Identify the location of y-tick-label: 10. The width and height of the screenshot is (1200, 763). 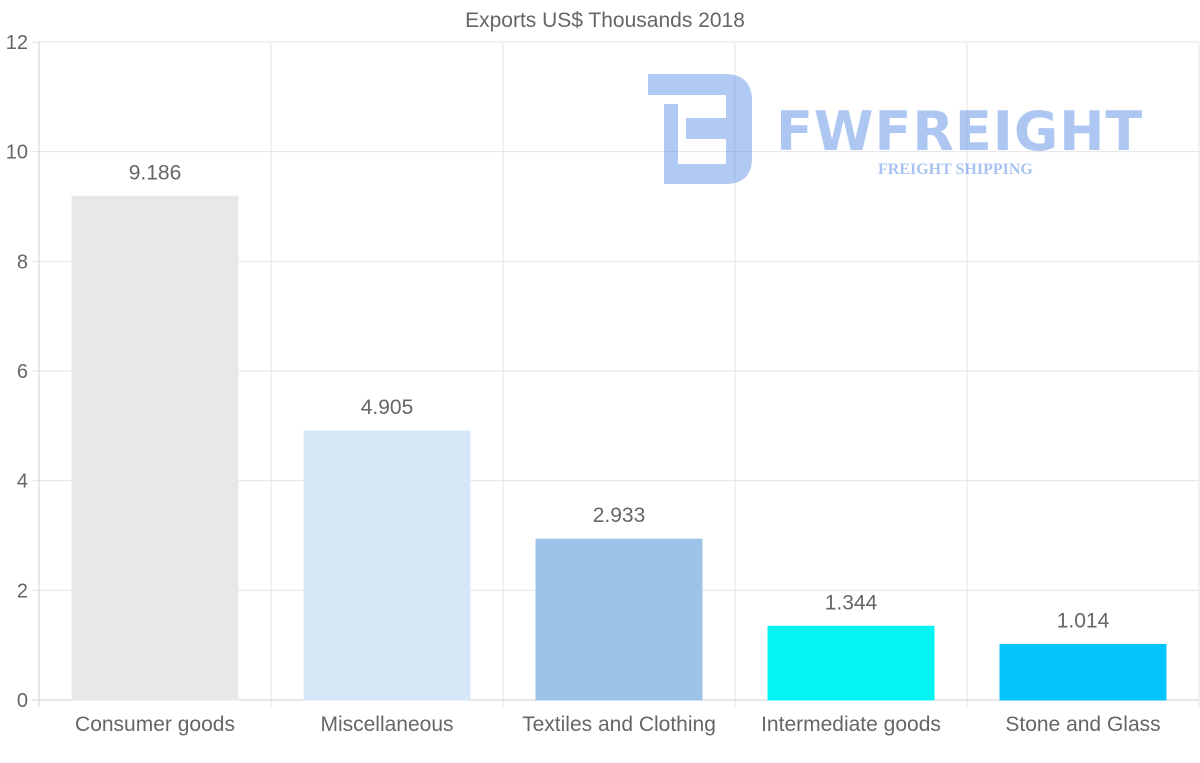
(17, 153).